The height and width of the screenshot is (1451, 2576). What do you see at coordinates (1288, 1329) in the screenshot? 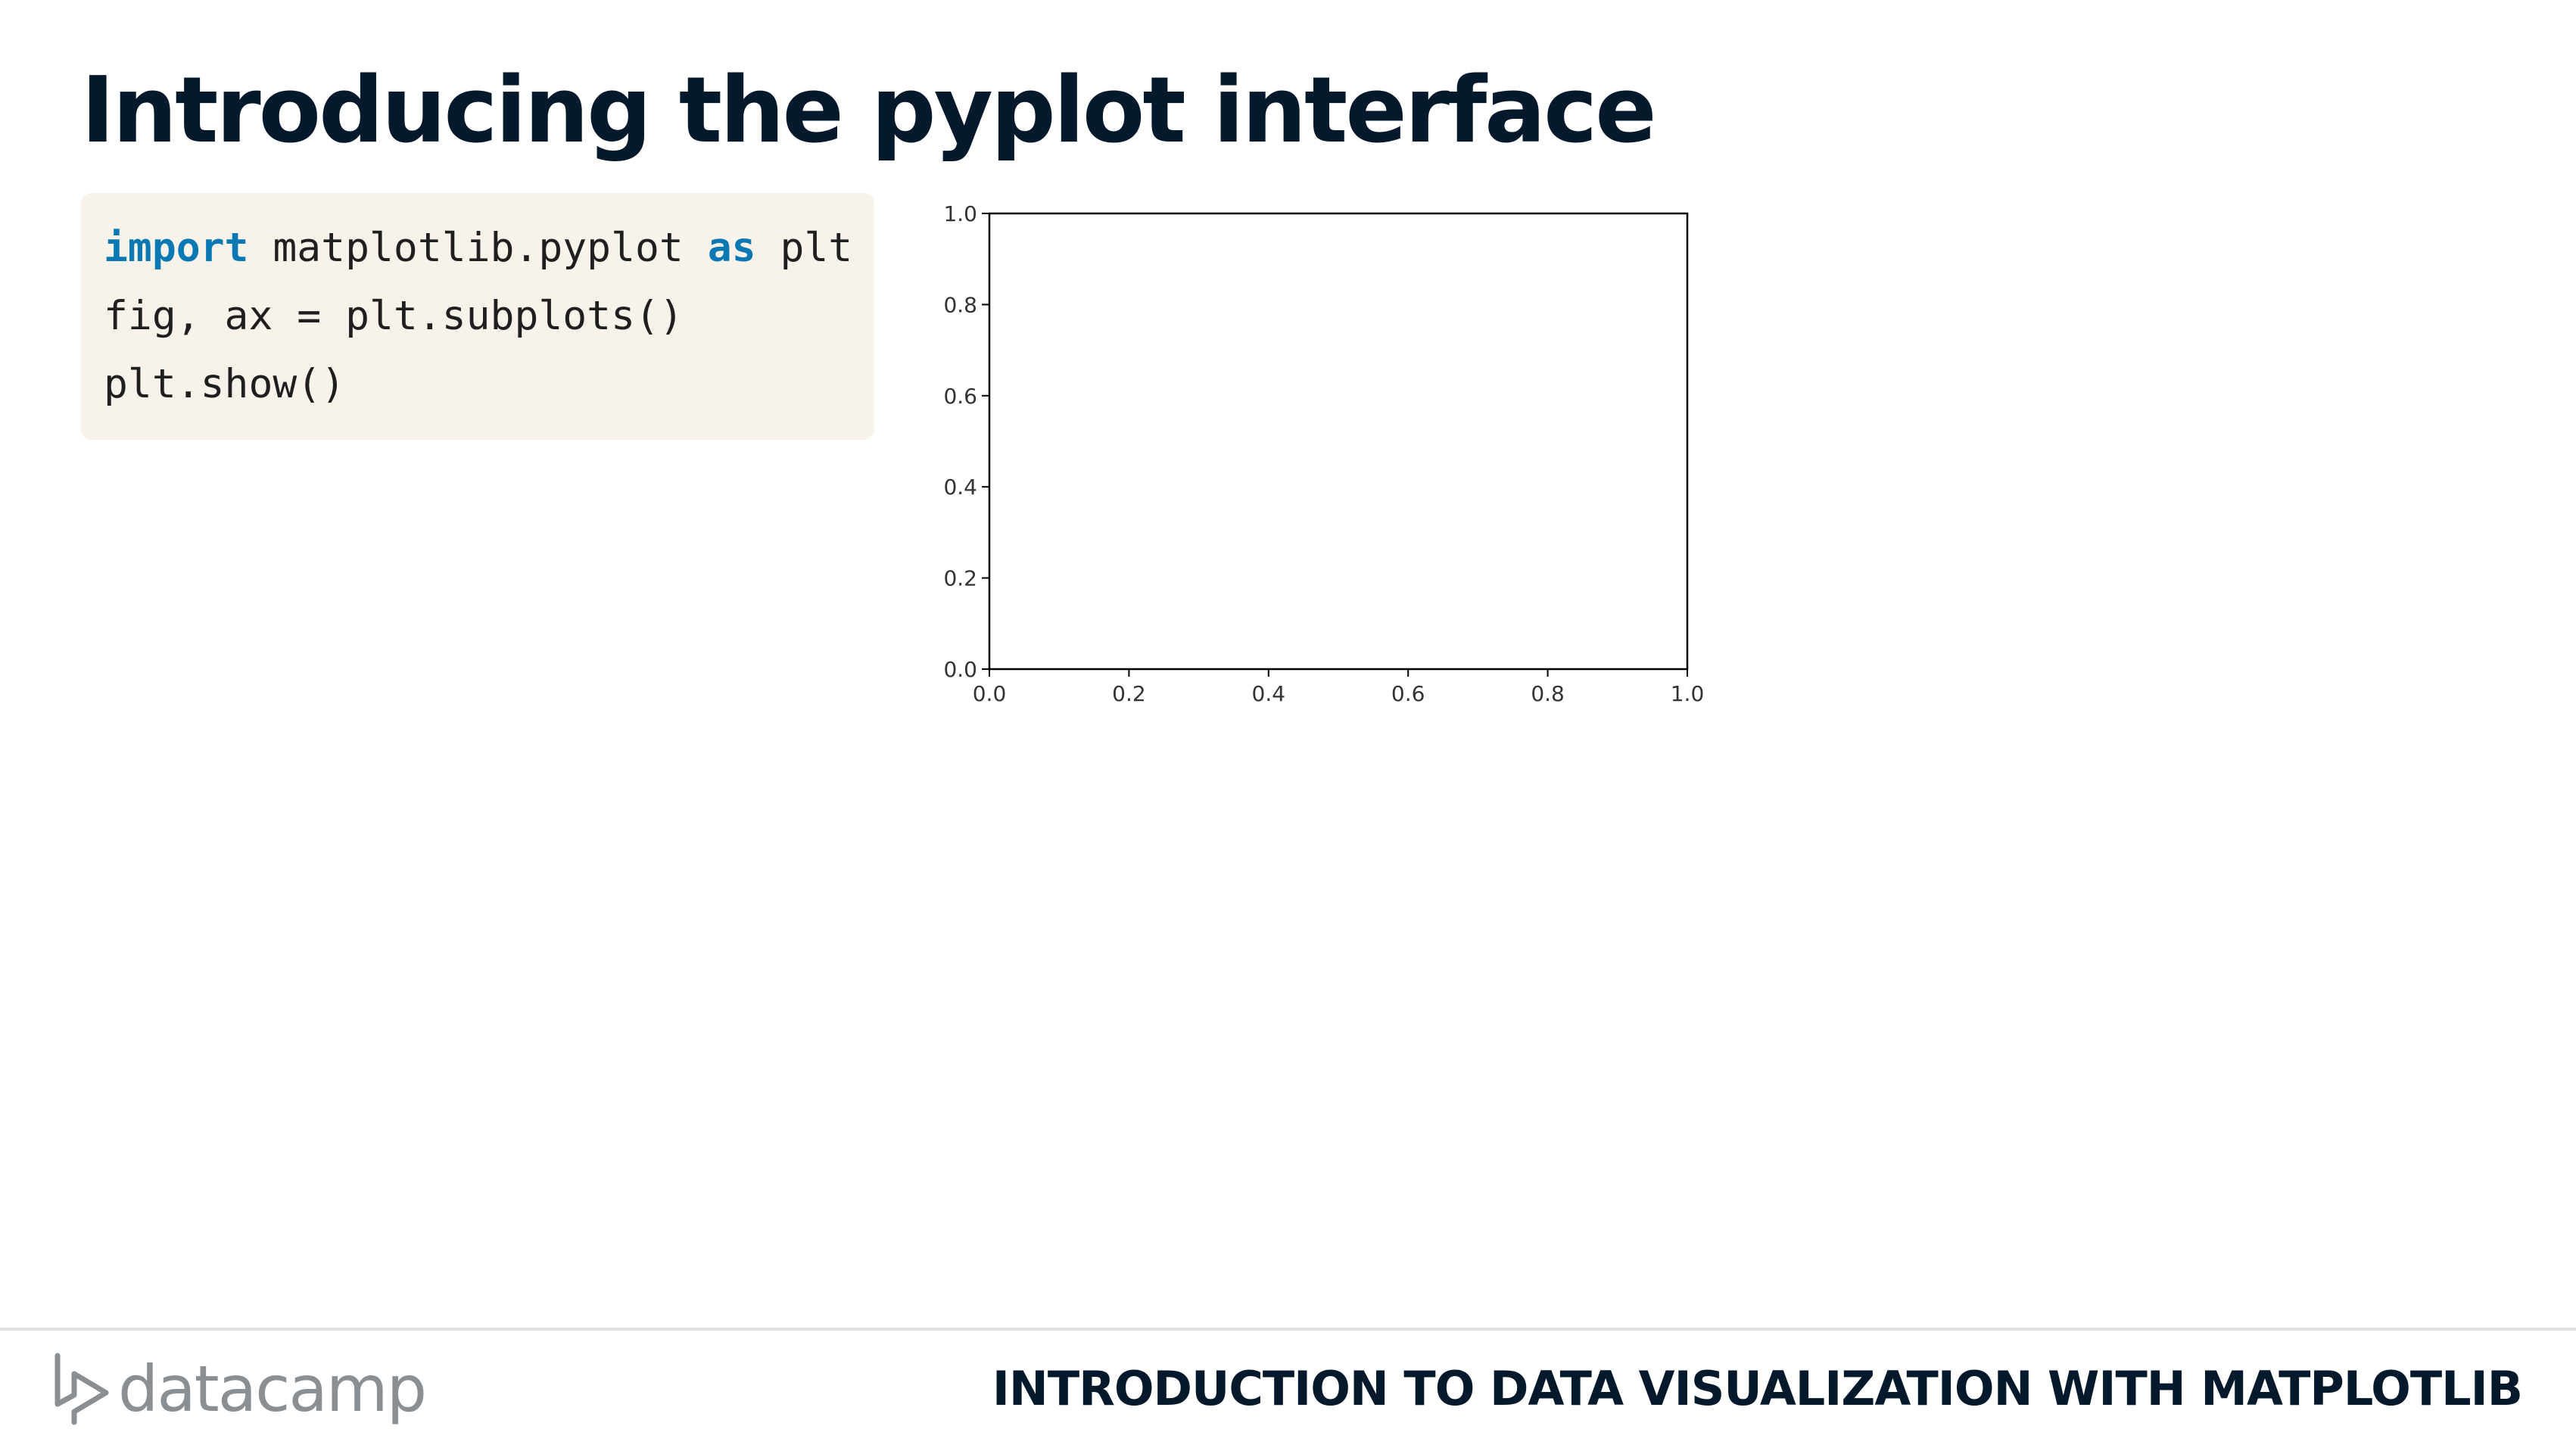
I see `footer-divider` at bounding box center [1288, 1329].